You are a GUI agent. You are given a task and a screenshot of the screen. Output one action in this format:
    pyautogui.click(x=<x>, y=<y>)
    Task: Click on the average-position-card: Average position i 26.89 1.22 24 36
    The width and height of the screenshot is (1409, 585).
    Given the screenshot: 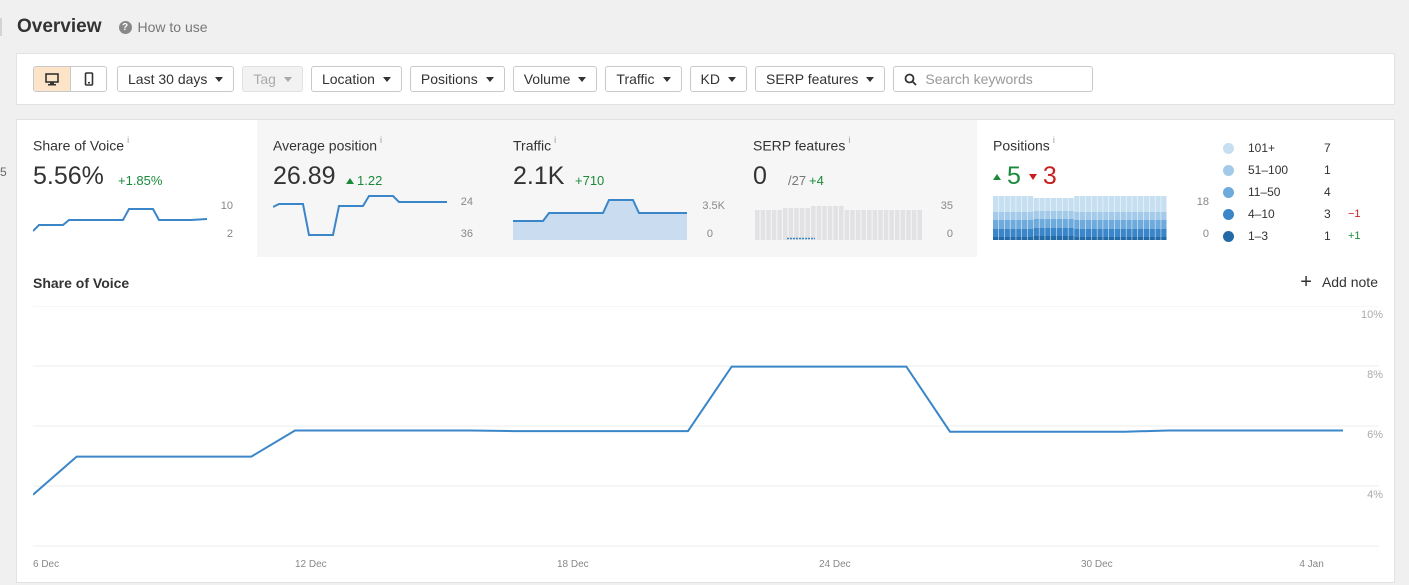 What is the action you would take?
    pyautogui.click(x=377, y=188)
    